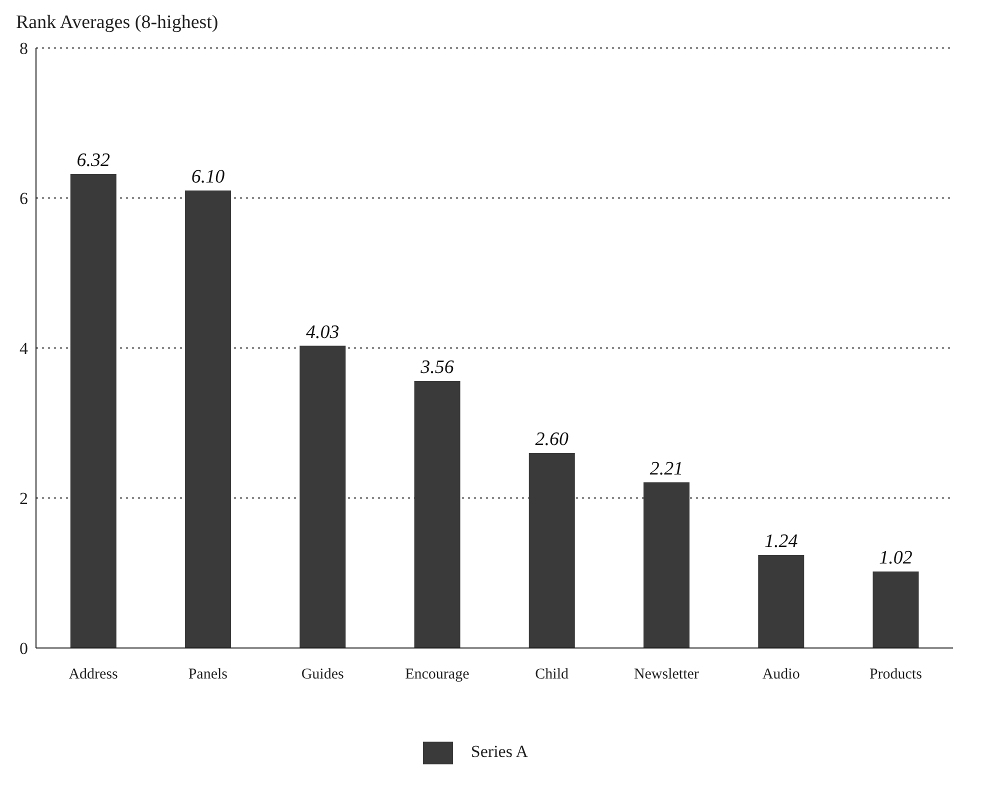 The height and width of the screenshot is (810, 985). Describe the element at coordinates (208, 177) in the screenshot. I see `text: 6.10` at that location.